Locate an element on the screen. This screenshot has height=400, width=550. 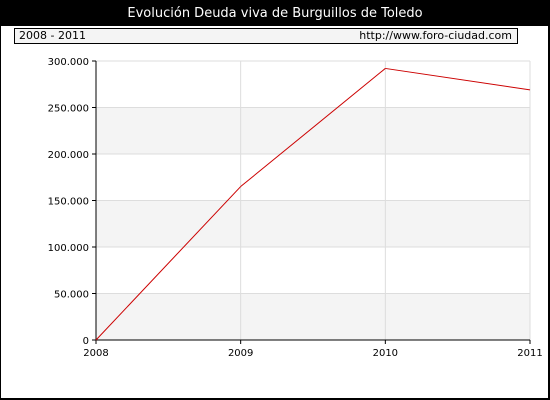
x-tick-label: 2008 is located at coordinates (95, 353).